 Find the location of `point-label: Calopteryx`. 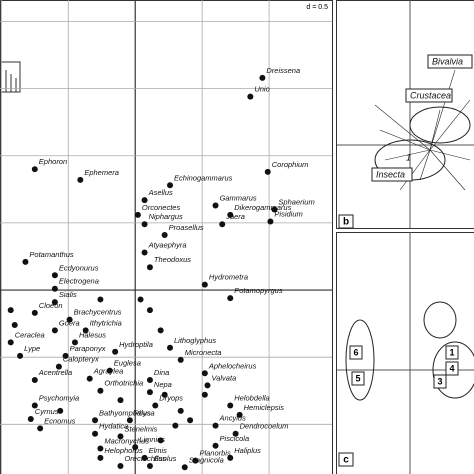

point-label: Calopteryx is located at coordinates (81, 359).